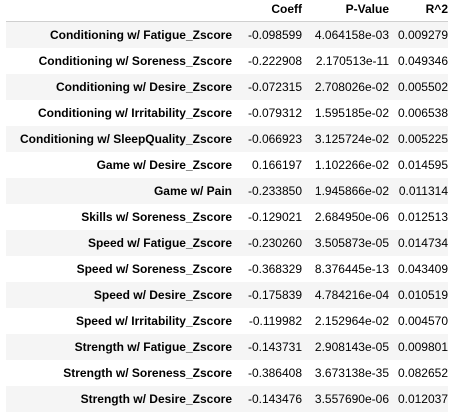 This screenshot has width=454, height=420. I want to click on coeff-cell: -0.079312, so click(274, 112).